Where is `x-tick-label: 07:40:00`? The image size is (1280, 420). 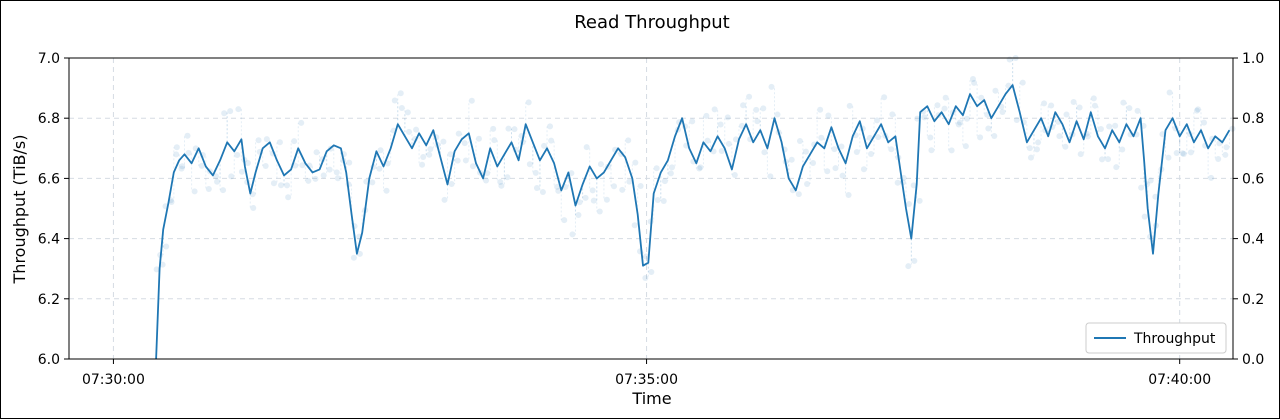 x-tick-label: 07:40:00 is located at coordinates (1179, 380).